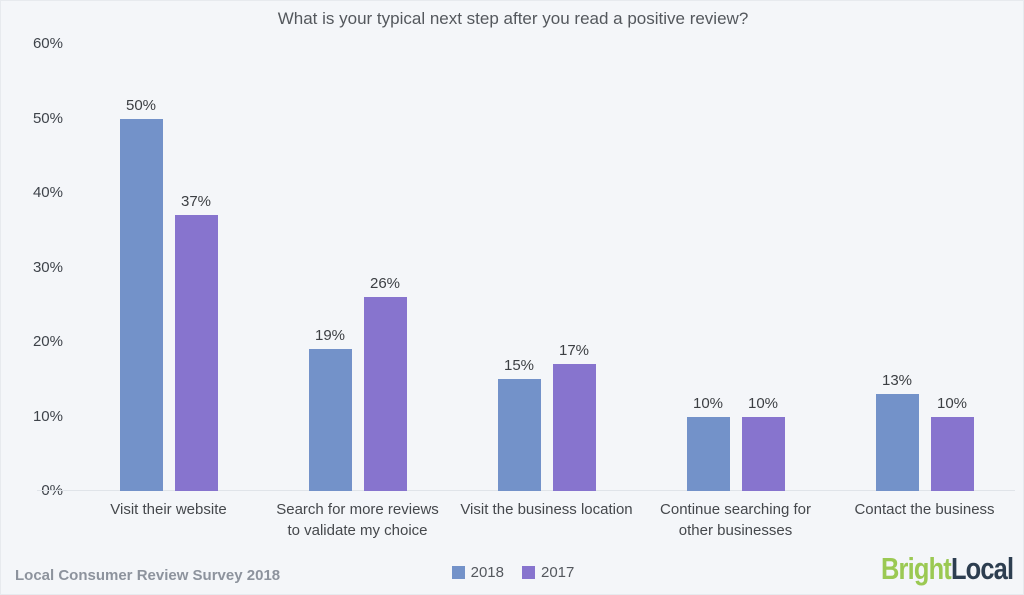  What do you see at coordinates (512, 572) in the screenshot?
I see `legend: 2018 2017` at bounding box center [512, 572].